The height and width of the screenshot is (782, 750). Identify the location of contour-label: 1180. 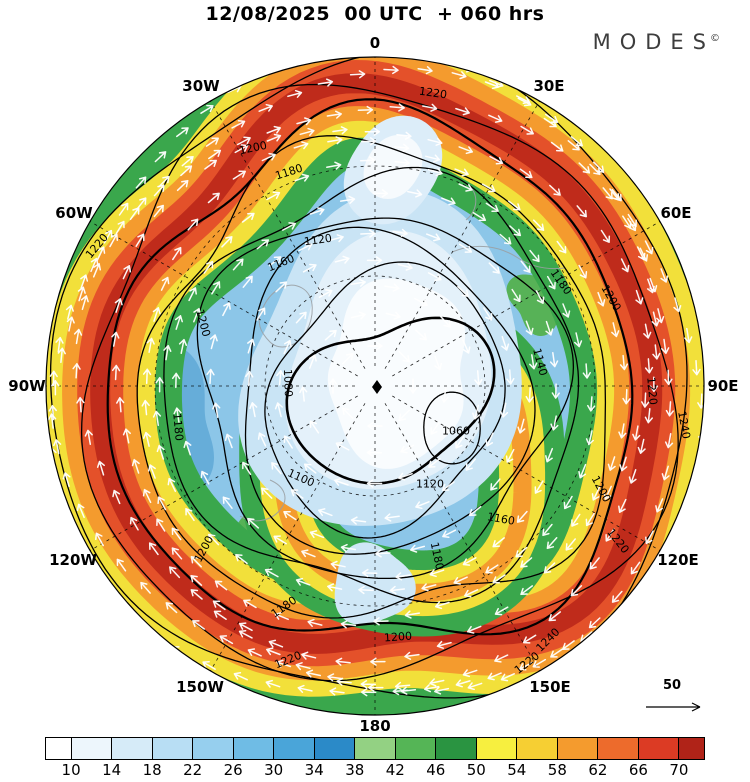
(178, 427).